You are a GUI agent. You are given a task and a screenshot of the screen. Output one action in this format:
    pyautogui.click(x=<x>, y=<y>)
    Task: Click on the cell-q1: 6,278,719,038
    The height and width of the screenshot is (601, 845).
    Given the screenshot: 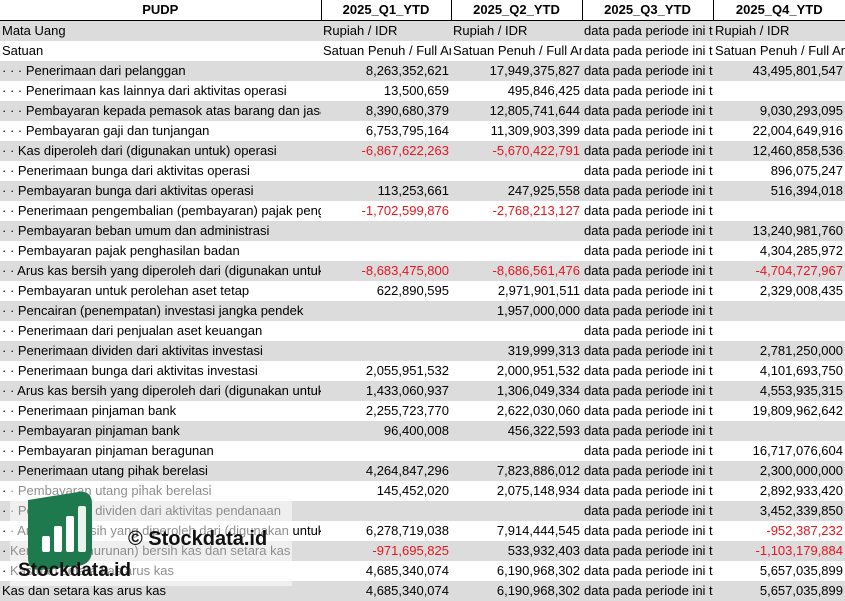 What is the action you would take?
    pyautogui.click(x=386, y=531)
    